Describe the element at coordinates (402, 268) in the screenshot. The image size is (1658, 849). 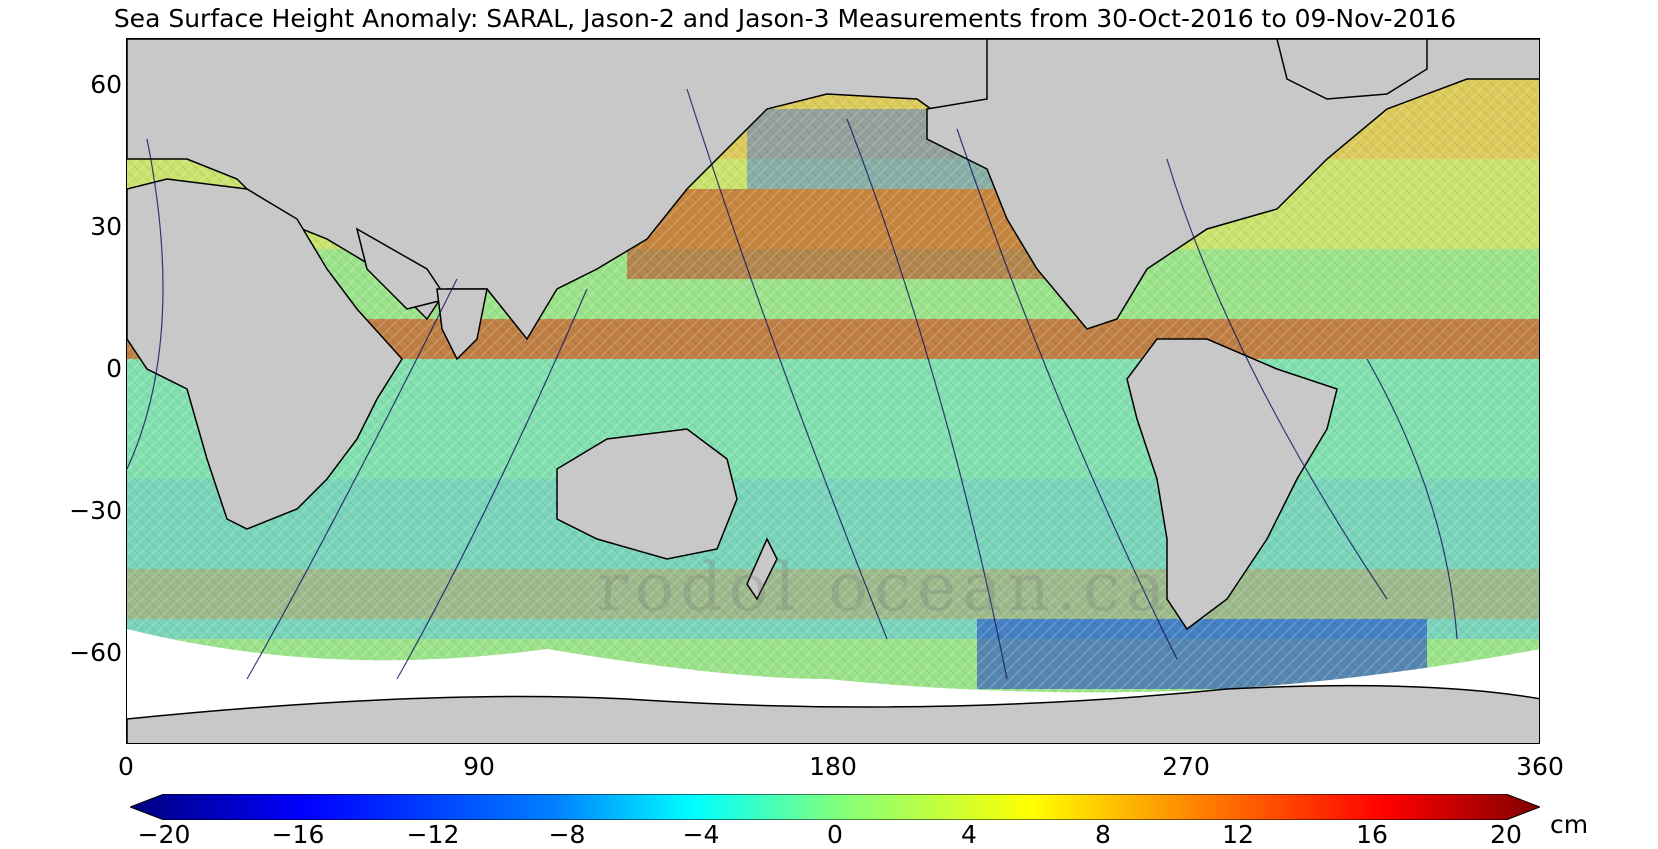
I see `arabia` at that location.